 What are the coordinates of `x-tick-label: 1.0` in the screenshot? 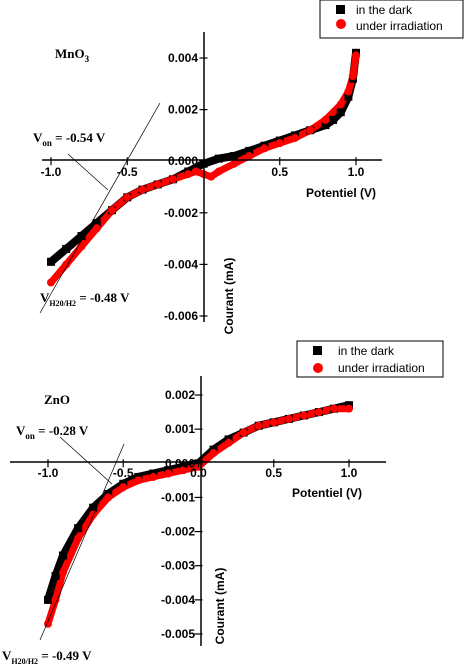 It's located at (349, 473).